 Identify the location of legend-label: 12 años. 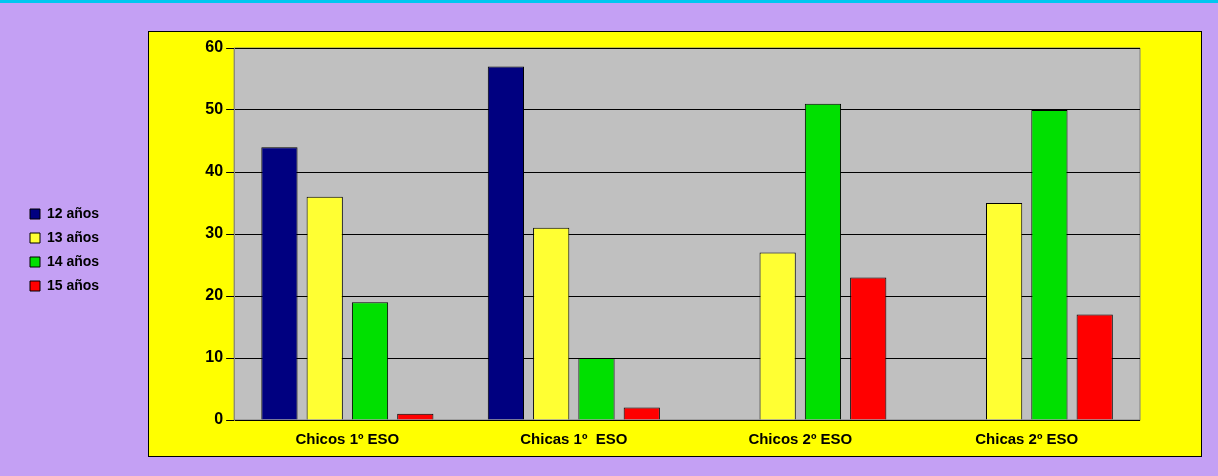
(73, 212).